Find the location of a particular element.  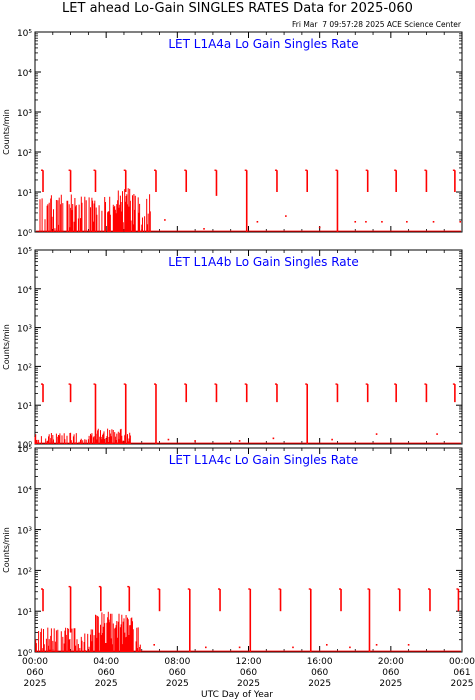

panel-title-3: LET L1A4c Lo Gain Singles Rate is located at coordinates (264, 460).